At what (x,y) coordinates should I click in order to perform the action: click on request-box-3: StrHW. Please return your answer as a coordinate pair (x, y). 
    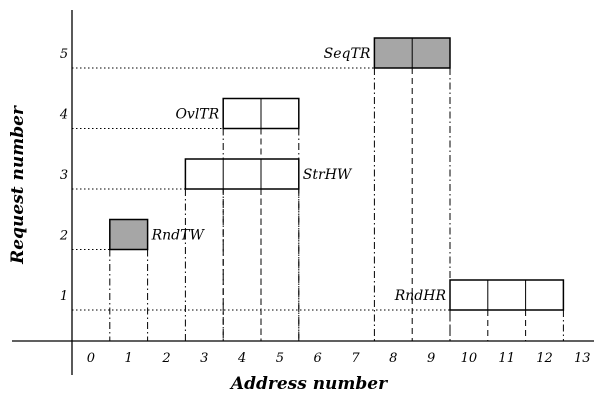
    Looking at the image, I should click on (268, 174).